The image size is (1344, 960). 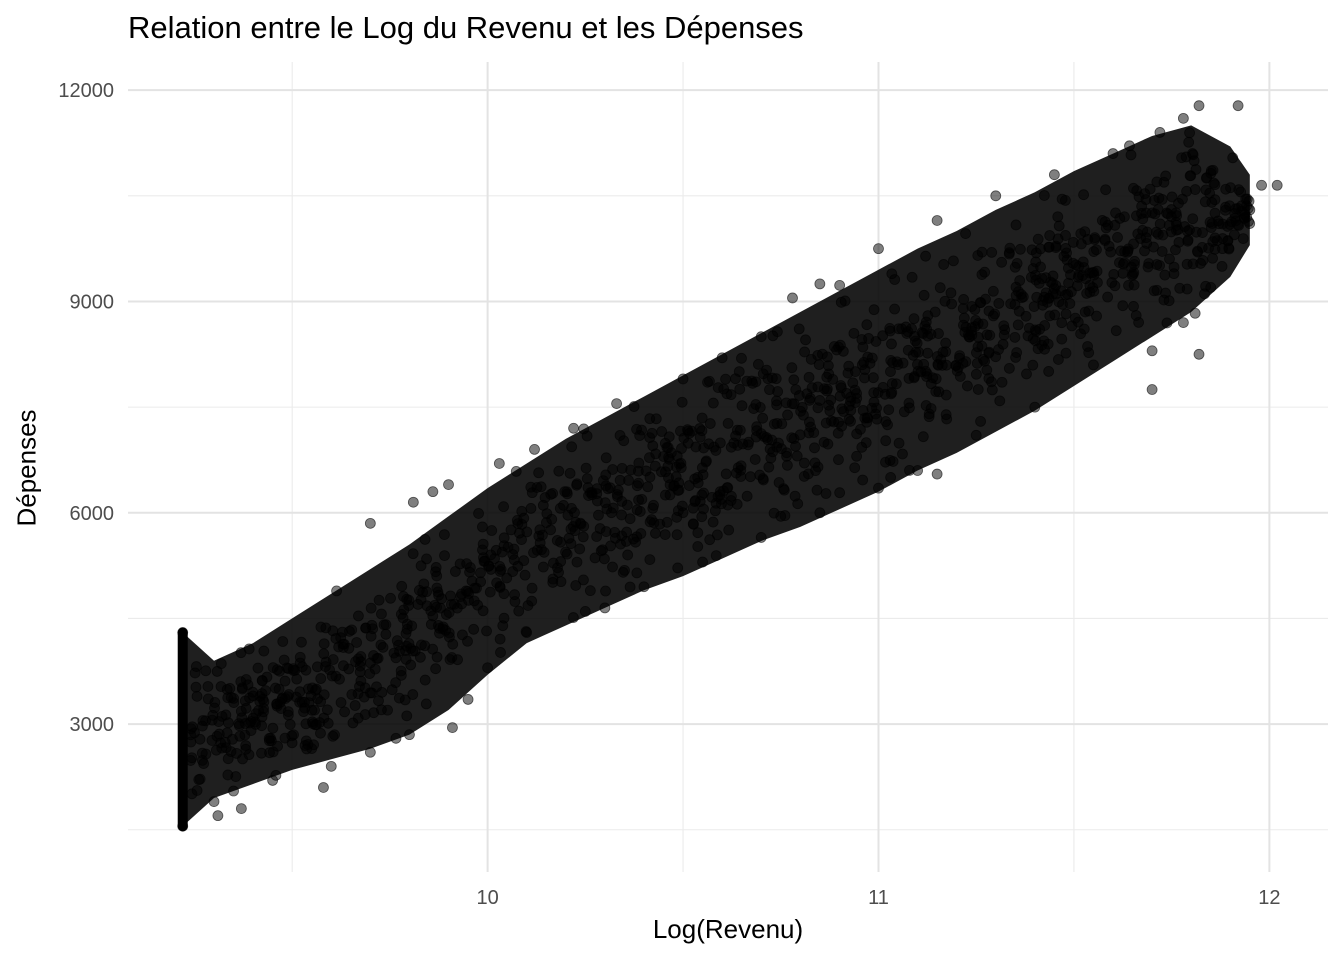 What do you see at coordinates (878, 898) in the screenshot?
I see `x-axis-tick-labels: 10 11 12` at bounding box center [878, 898].